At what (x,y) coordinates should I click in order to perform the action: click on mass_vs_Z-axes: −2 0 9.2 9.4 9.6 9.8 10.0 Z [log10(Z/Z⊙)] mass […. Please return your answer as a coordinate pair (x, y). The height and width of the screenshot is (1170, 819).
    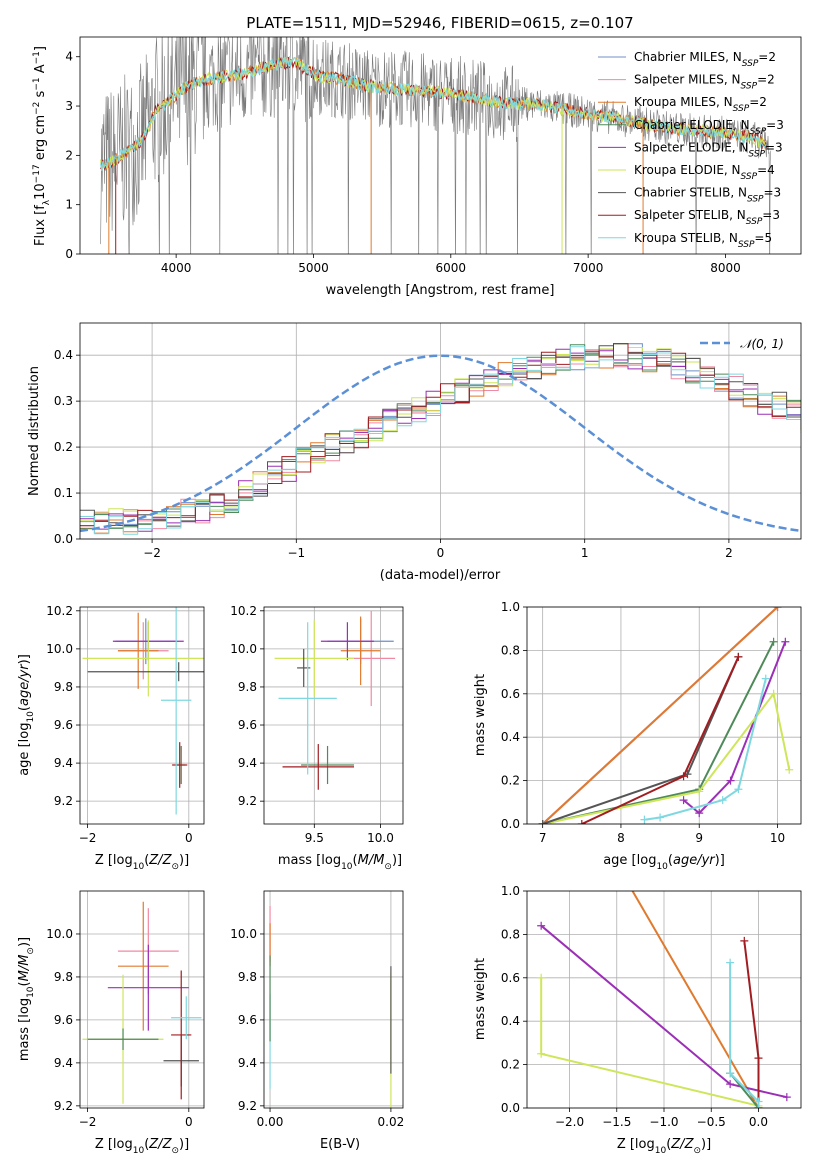
    Looking at the image, I should click on (111, 1023).